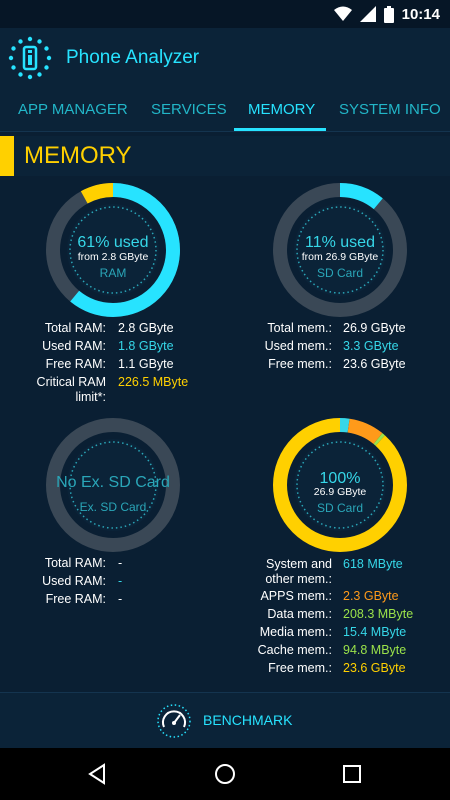 The image size is (450, 800). What do you see at coordinates (30, 58) in the screenshot?
I see `app-logo-icon` at bounding box center [30, 58].